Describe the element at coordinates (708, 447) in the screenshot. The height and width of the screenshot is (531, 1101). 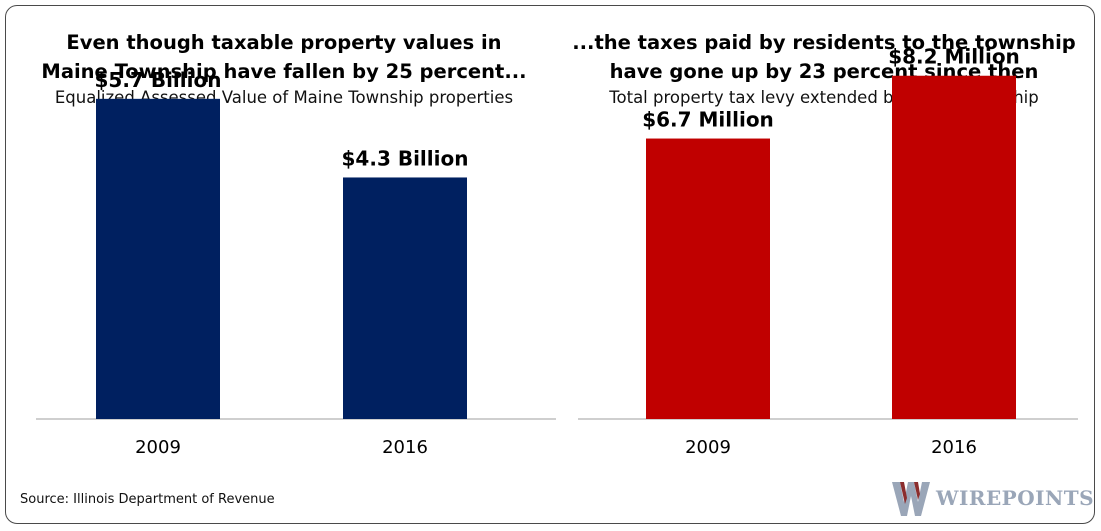
I see `right-tick-label-2009: 2009` at that location.